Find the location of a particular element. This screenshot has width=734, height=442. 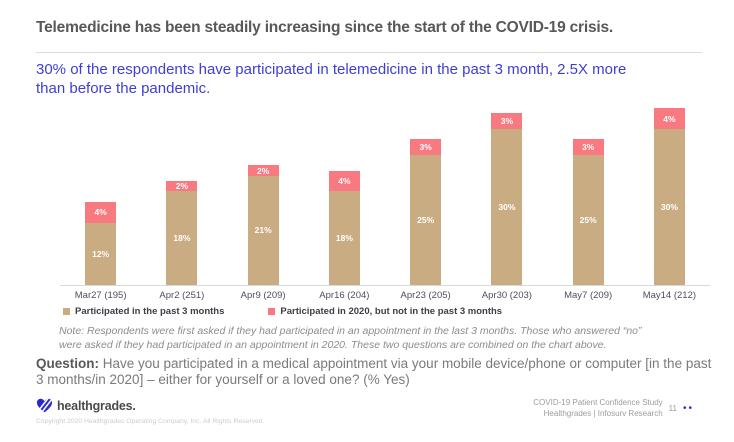

x-axis-label: Apr16 (204) is located at coordinates (344, 295).